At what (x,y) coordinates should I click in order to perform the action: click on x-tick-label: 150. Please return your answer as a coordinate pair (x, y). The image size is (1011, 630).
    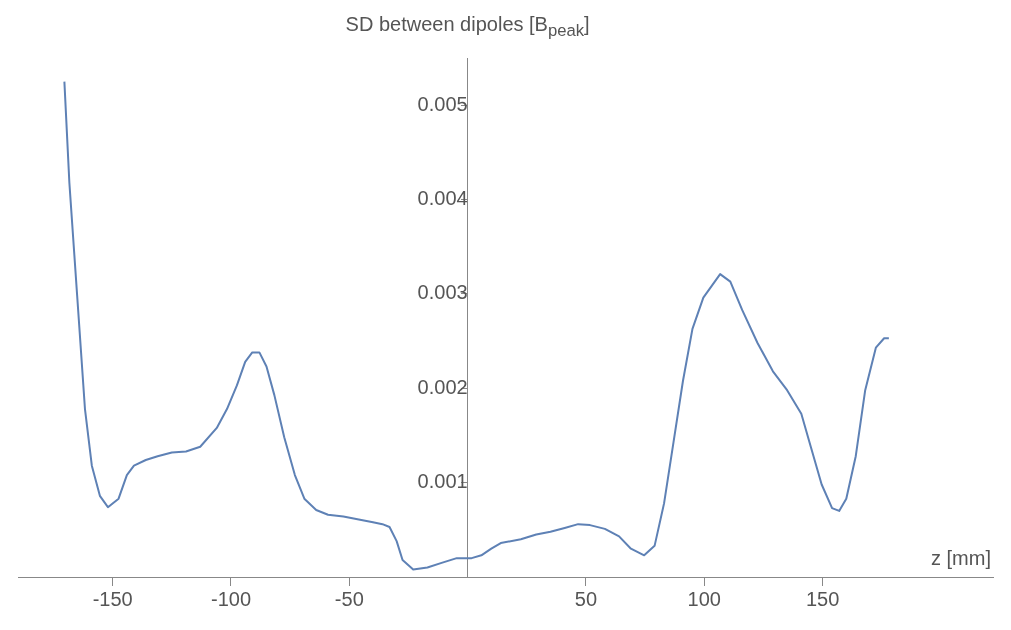
    Looking at the image, I should click on (822, 598).